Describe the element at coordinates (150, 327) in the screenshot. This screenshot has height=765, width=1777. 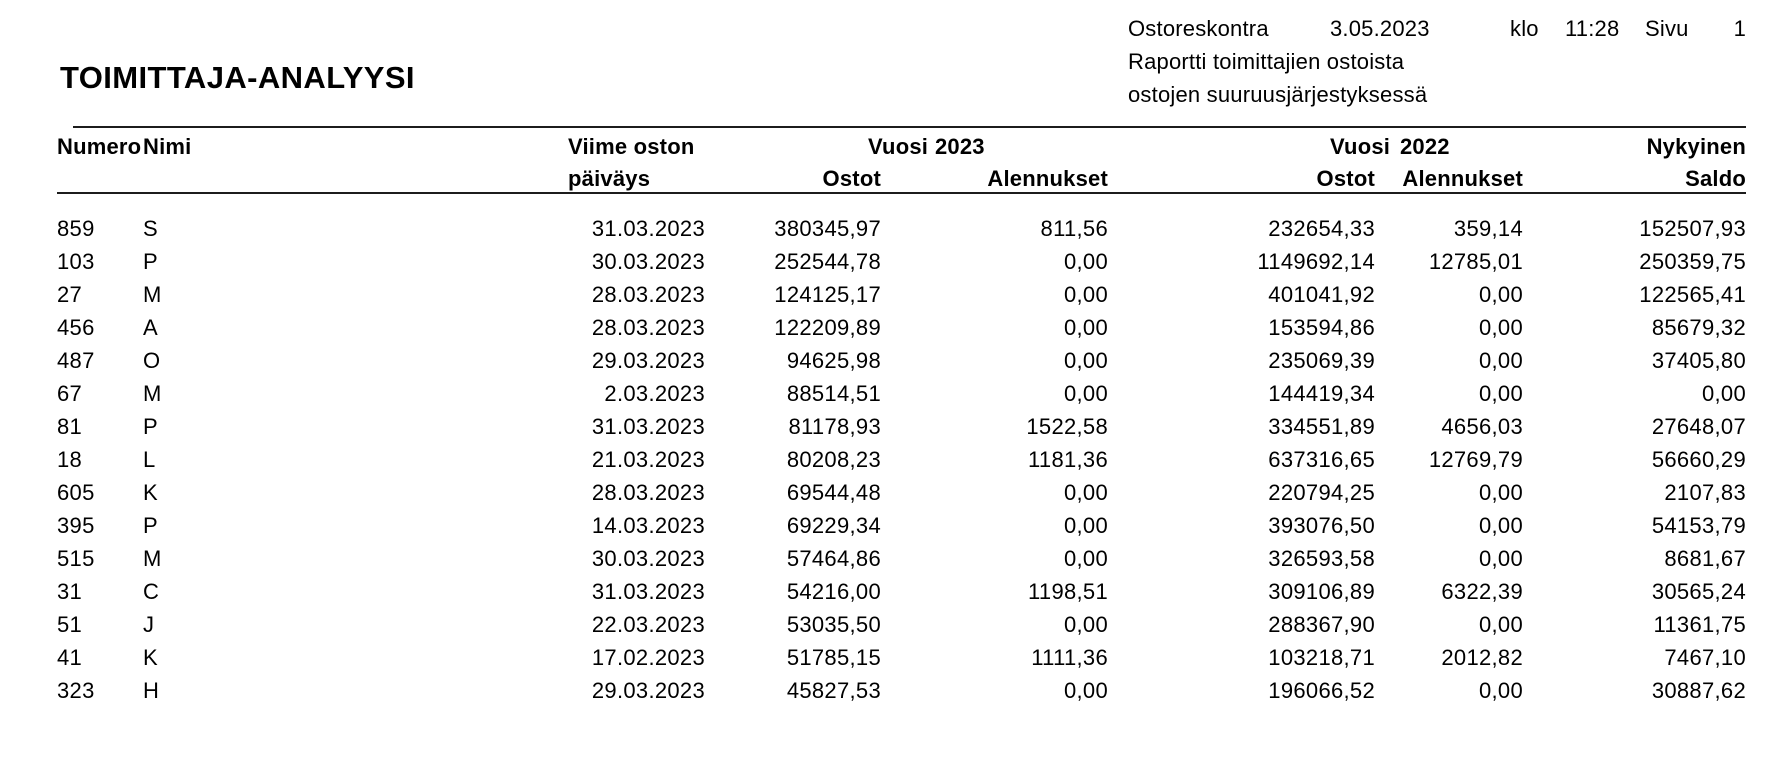
I see `cell-nimi: A` at that location.